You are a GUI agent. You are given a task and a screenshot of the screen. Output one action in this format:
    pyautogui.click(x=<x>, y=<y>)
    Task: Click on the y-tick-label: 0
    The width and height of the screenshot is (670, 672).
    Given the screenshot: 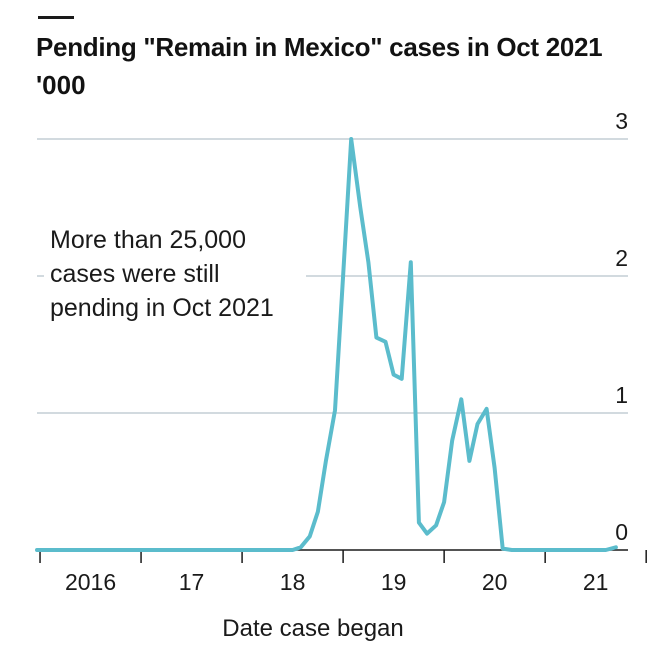 What is the action you would take?
    pyautogui.click(x=621, y=532)
    